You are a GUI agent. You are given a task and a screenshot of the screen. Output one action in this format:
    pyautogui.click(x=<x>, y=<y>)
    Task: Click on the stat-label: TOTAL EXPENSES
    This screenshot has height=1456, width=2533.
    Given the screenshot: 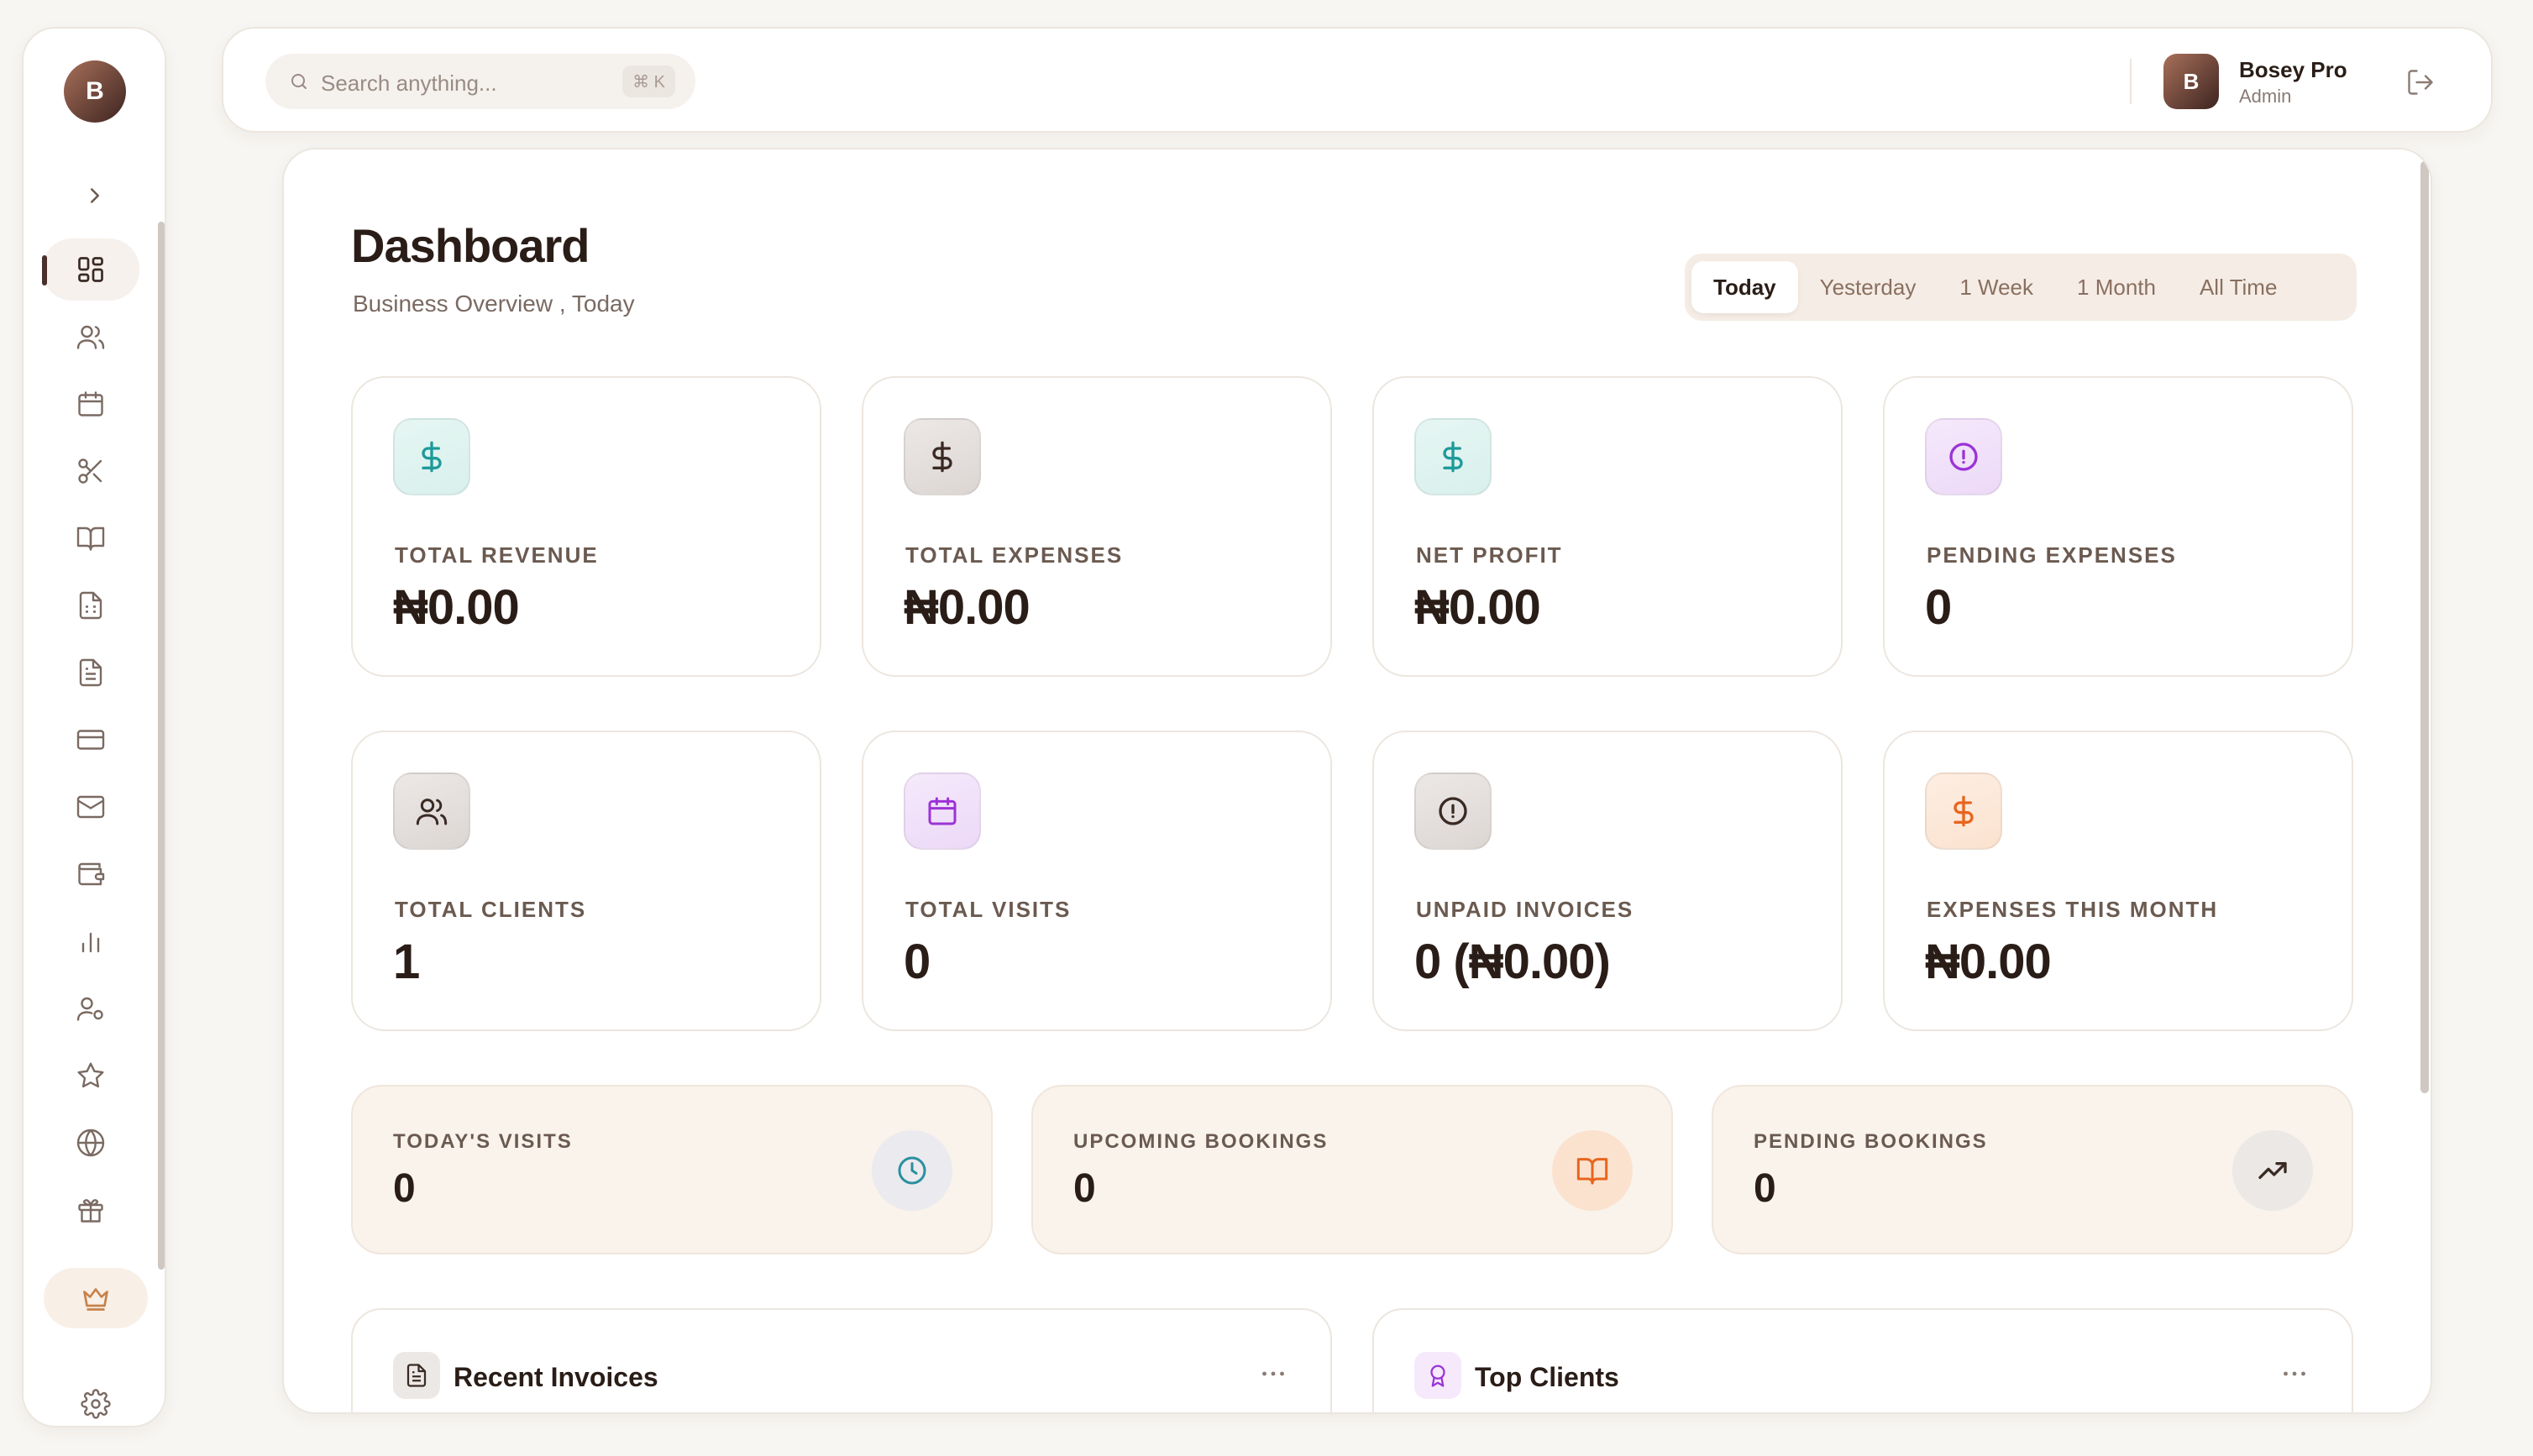 What is the action you would take?
    pyautogui.click(x=1014, y=555)
    